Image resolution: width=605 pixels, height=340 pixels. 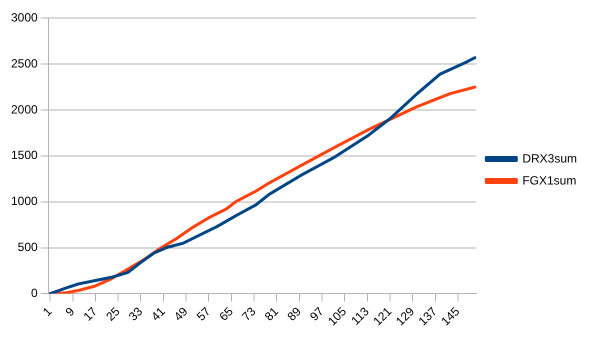 What do you see at coordinates (360, 316) in the screenshot?
I see `x-tick-label: 113` at bounding box center [360, 316].